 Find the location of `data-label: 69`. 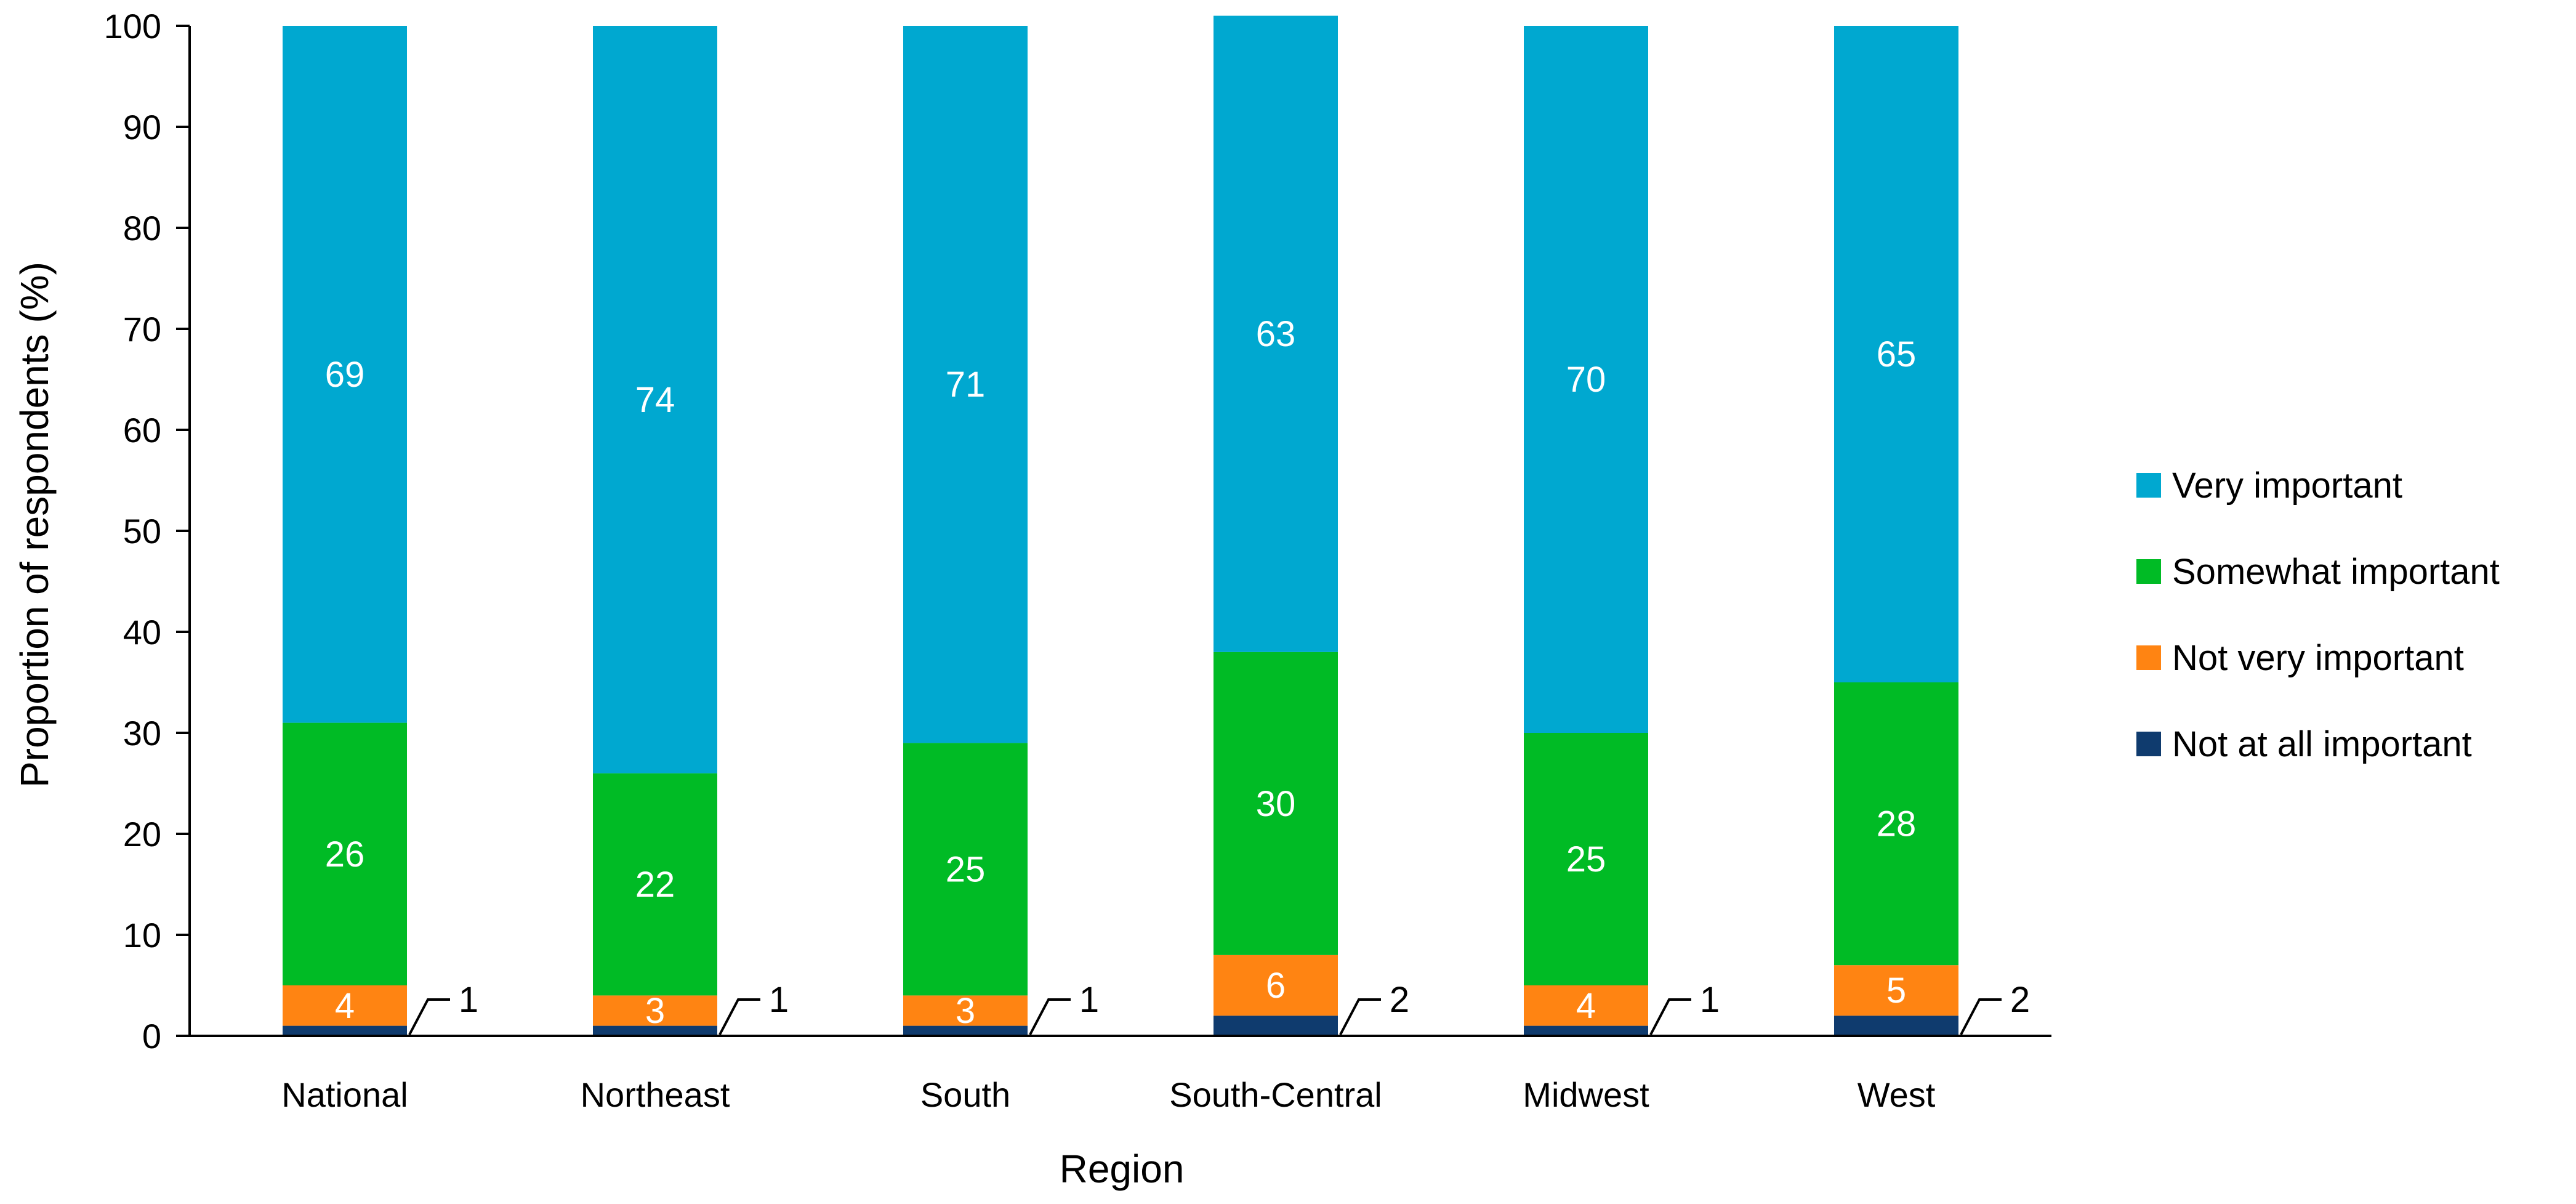

data-label: 69 is located at coordinates (345, 375).